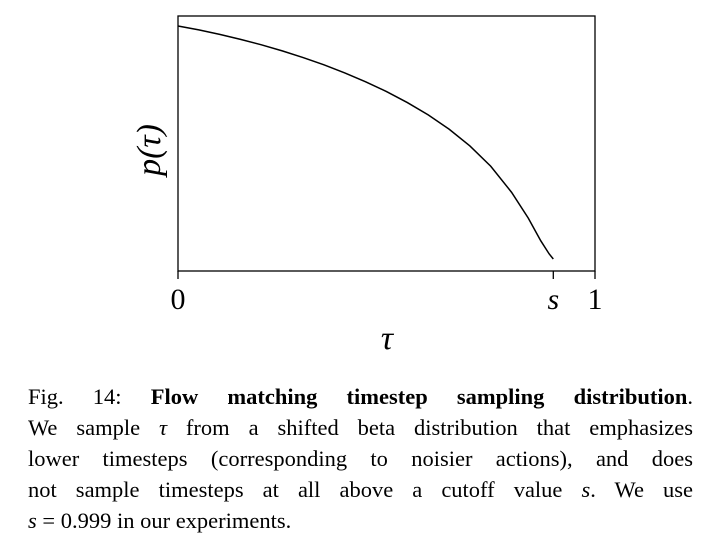  I want to click on caption-text: = 0.999 in our experiments., so click(164, 520).